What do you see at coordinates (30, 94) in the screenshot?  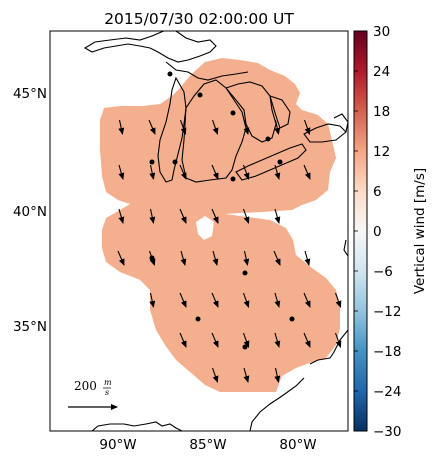 I see `lat-tick-label: 45°N` at bounding box center [30, 94].